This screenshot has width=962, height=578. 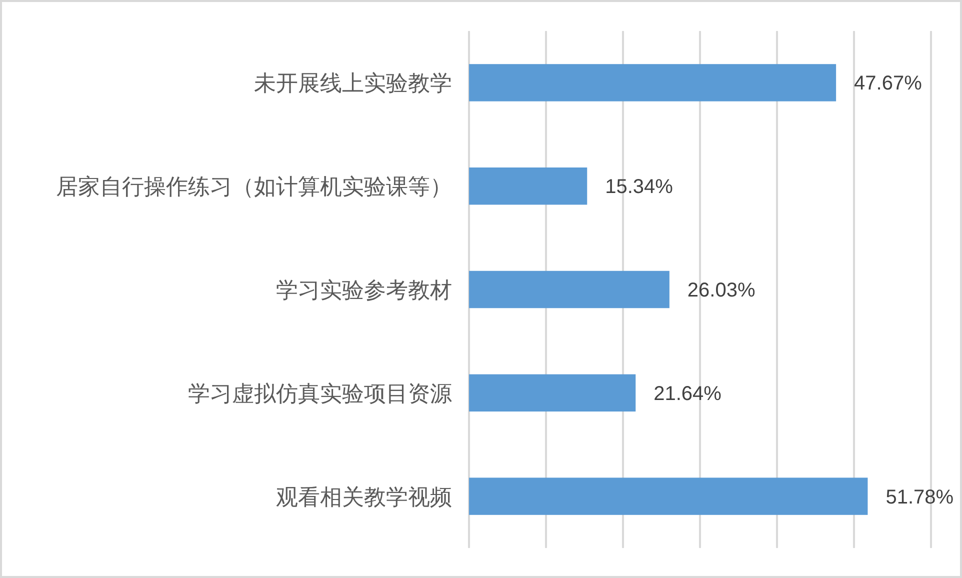 I want to click on y-tick-label: 学习虚拟仿真实验项目资源, so click(x=320, y=394).